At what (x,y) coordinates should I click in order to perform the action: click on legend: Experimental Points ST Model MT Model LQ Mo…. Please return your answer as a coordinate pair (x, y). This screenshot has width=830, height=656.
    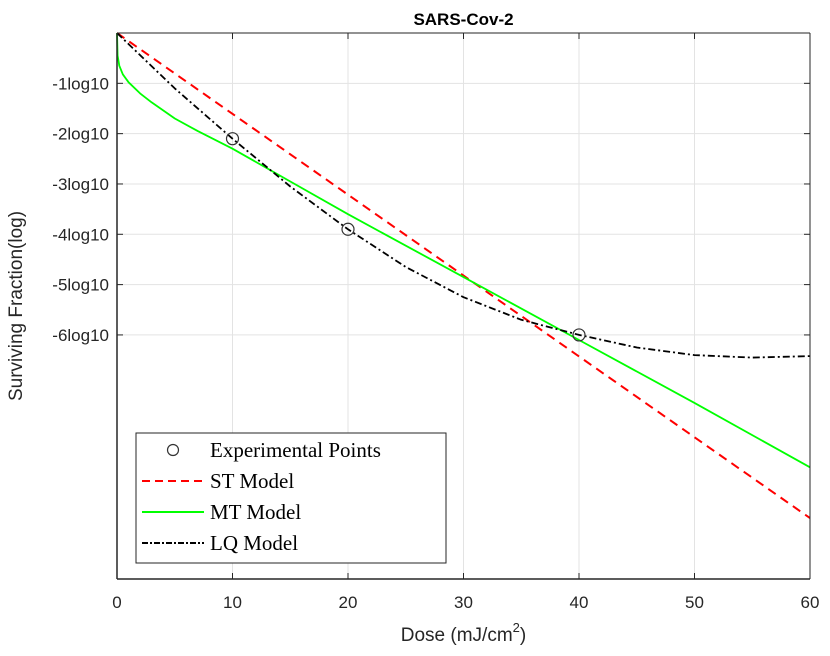
    Looking at the image, I should click on (291, 498).